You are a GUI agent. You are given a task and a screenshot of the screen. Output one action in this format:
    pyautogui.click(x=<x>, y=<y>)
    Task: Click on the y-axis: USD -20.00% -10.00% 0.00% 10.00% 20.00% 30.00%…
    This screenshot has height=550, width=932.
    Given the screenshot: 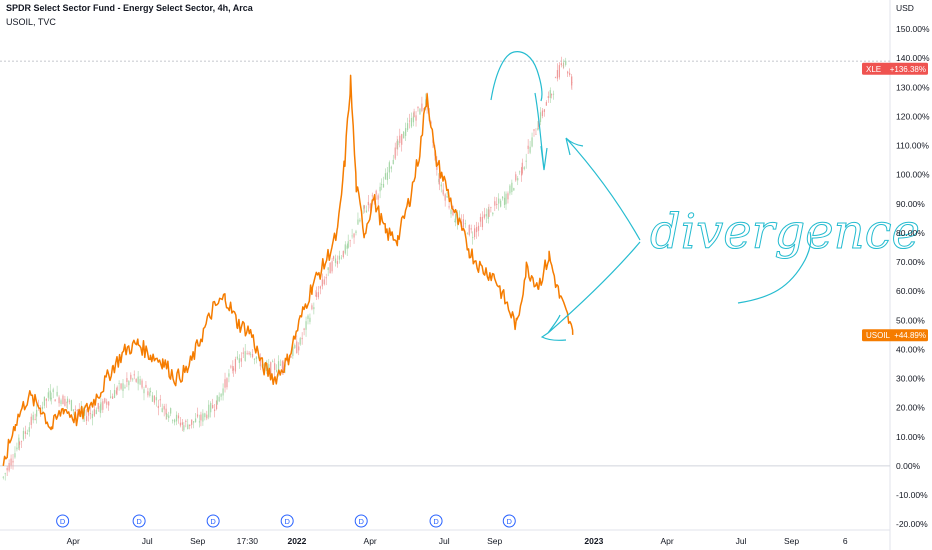 What is the action you would take?
    pyautogui.click(x=913, y=266)
    